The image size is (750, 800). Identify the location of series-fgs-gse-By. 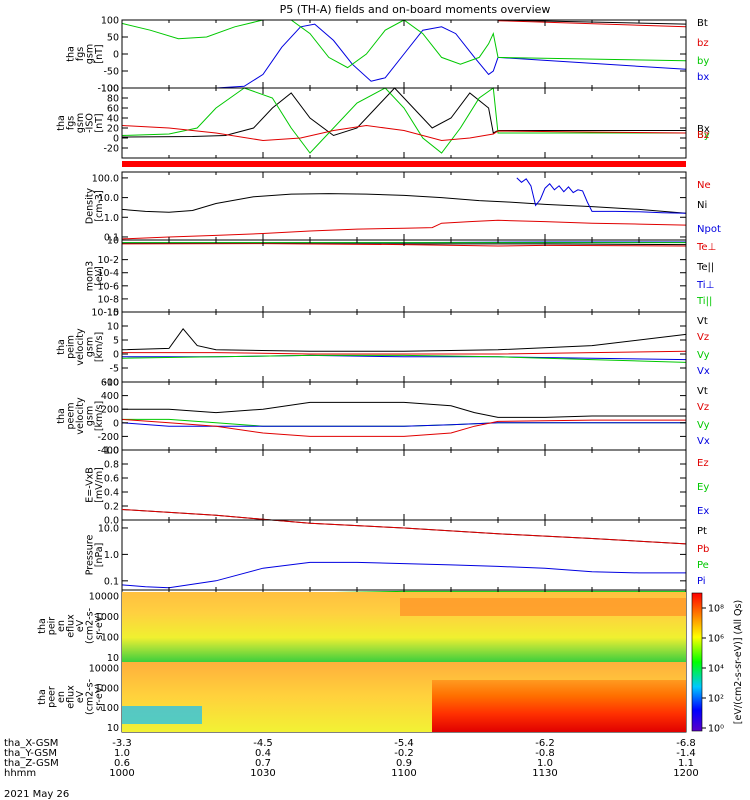
(403, 120).